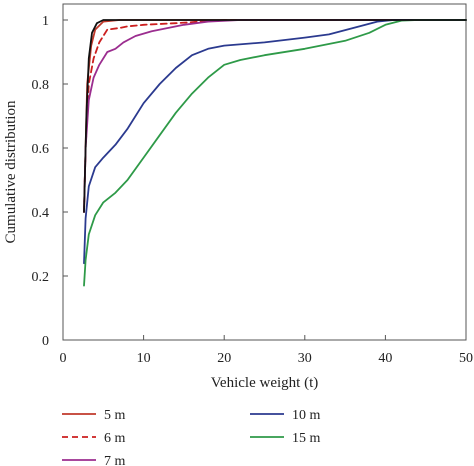 The width and height of the screenshot is (474, 466). Describe the element at coordinates (385, 358) in the screenshot. I see `x-tick-label: 40` at that location.